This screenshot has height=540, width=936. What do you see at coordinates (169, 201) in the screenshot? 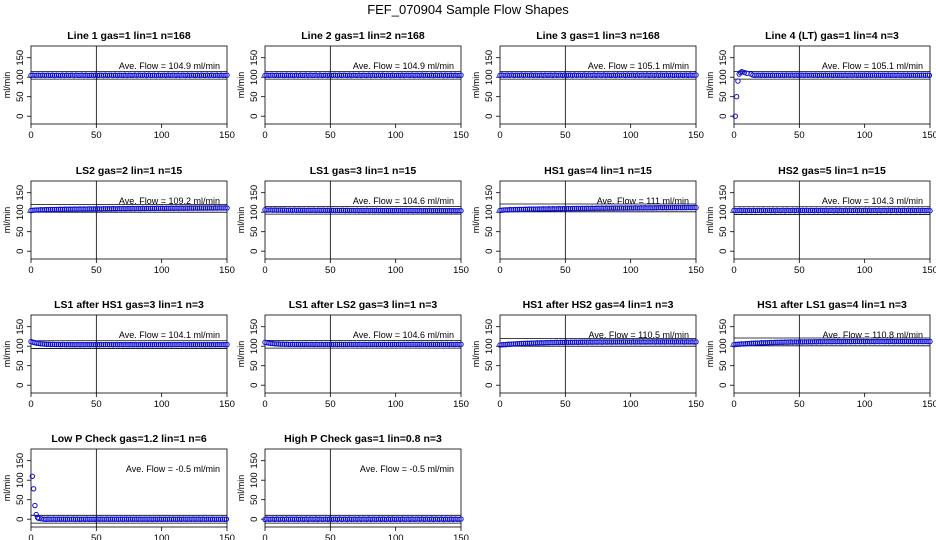
I see `average-flow-annotation: Ave. Flow = 109.2 ml/min` at bounding box center [169, 201].